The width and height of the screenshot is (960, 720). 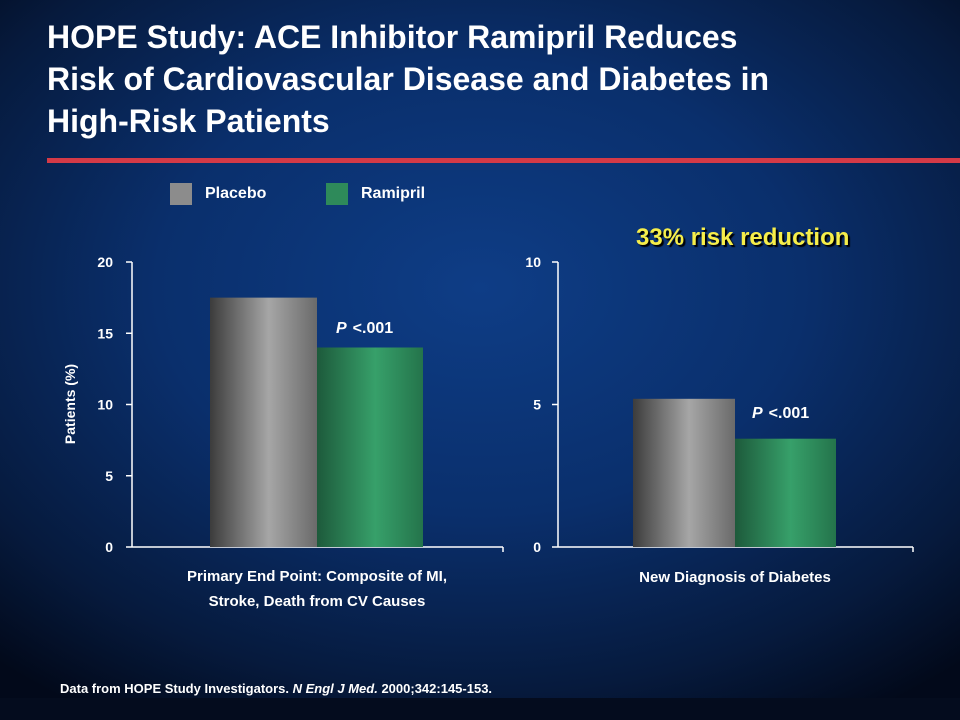 What do you see at coordinates (435, 688) in the screenshot?
I see `footnote-suffix: 2000;342:145-153.` at bounding box center [435, 688].